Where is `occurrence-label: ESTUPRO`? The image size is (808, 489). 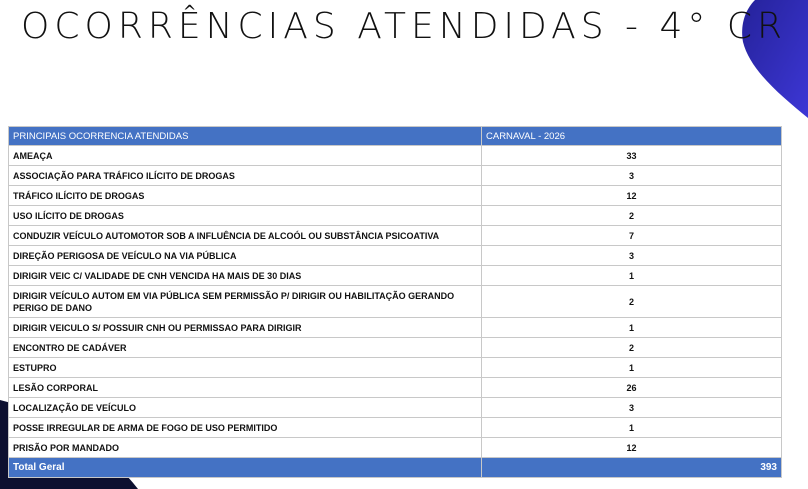 occurrence-label: ESTUPRO is located at coordinates (245, 367).